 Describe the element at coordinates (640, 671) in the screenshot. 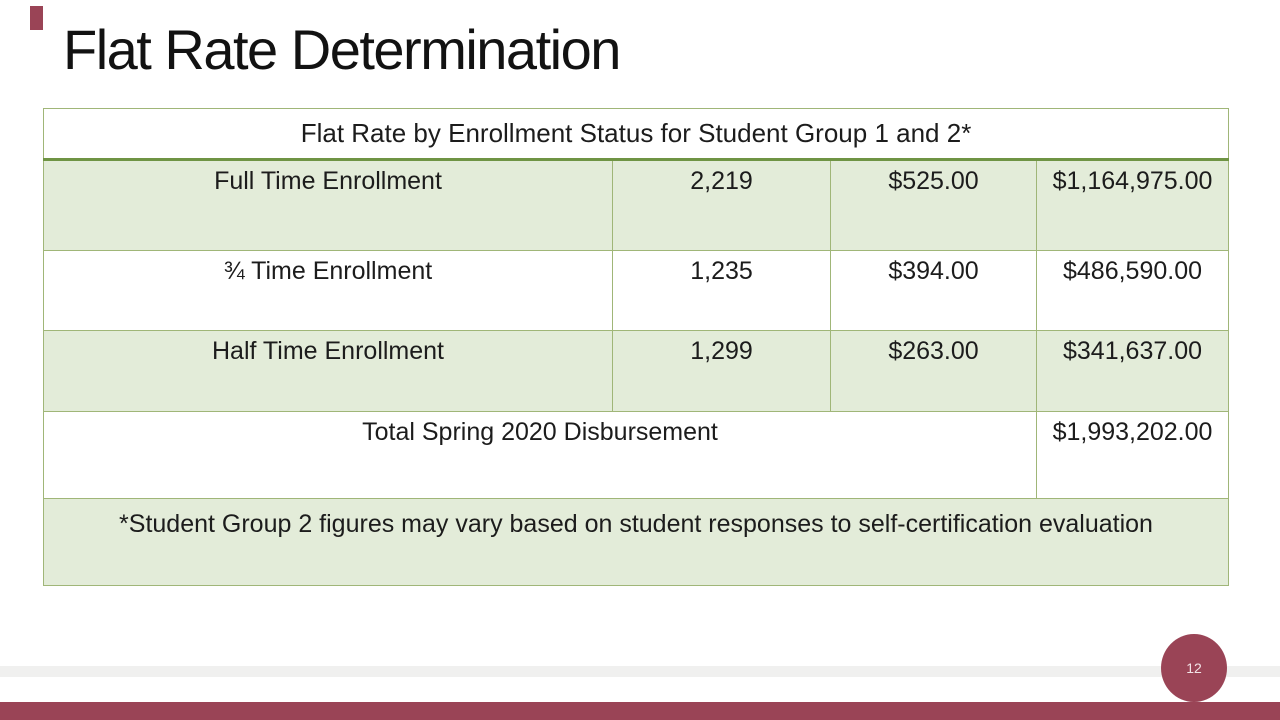

I see `footer-gray-band` at that location.